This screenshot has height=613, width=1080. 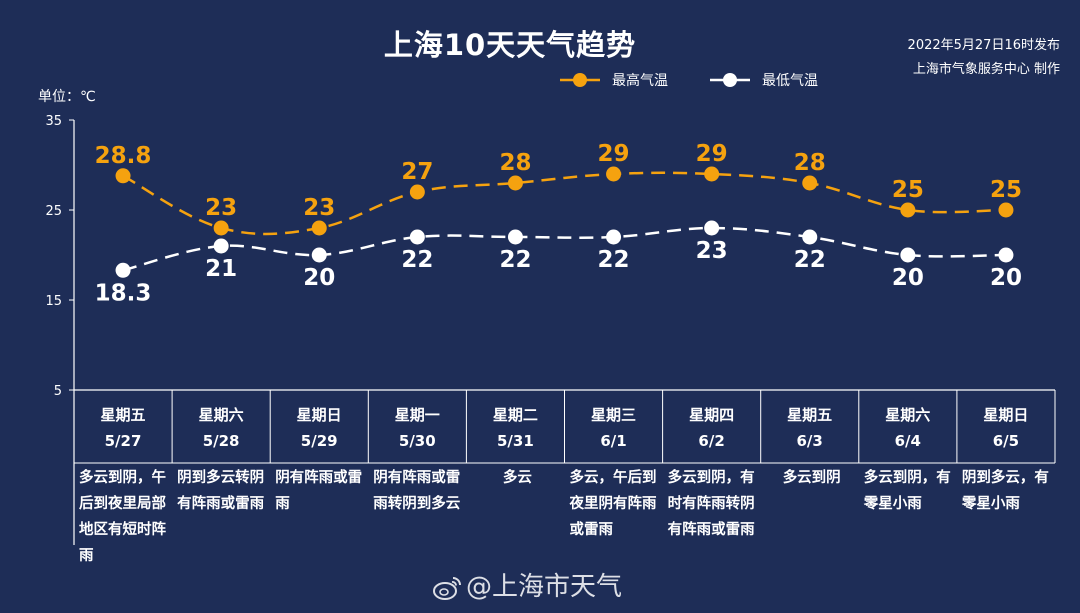 What do you see at coordinates (67, 97) in the screenshot?
I see `unit-label: 单位：℃` at bounding box center [67, 97].